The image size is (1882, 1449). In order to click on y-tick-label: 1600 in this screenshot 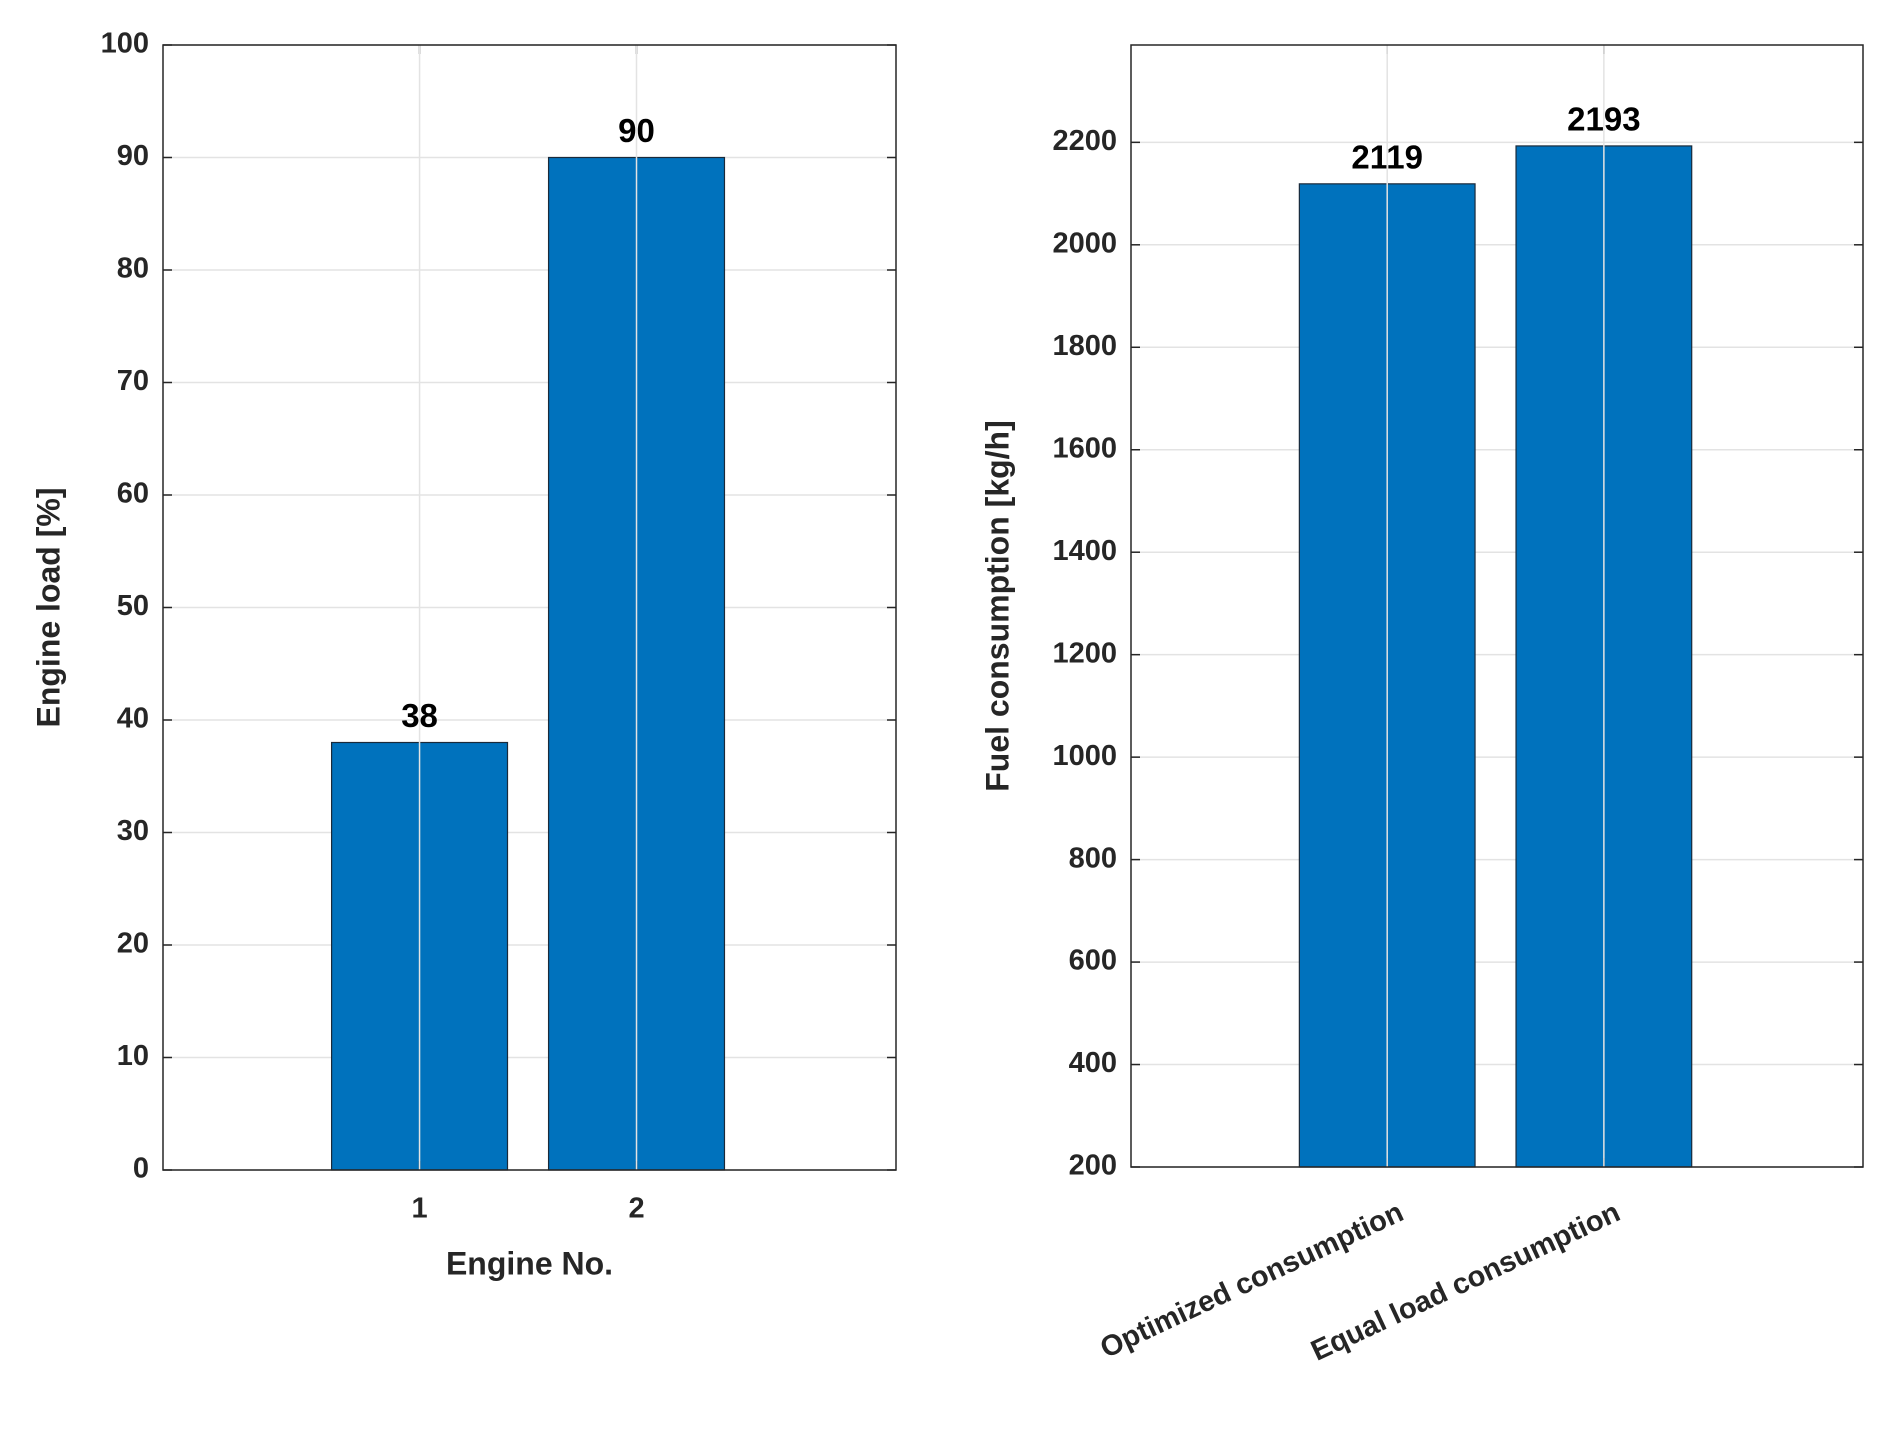, I will do `click(1084, 448)`.